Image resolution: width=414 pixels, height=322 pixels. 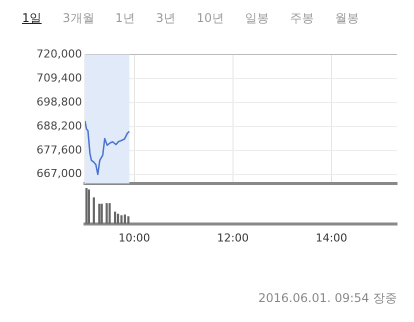 I want to click on text: 3개월, so click(x=78, y=18).